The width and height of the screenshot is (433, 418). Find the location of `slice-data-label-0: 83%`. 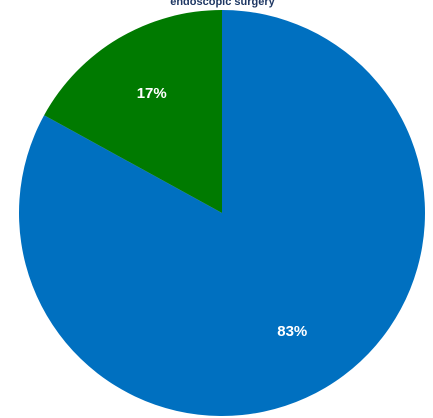

slice-data-label-0: 83% is located at coordinates (292, 331).